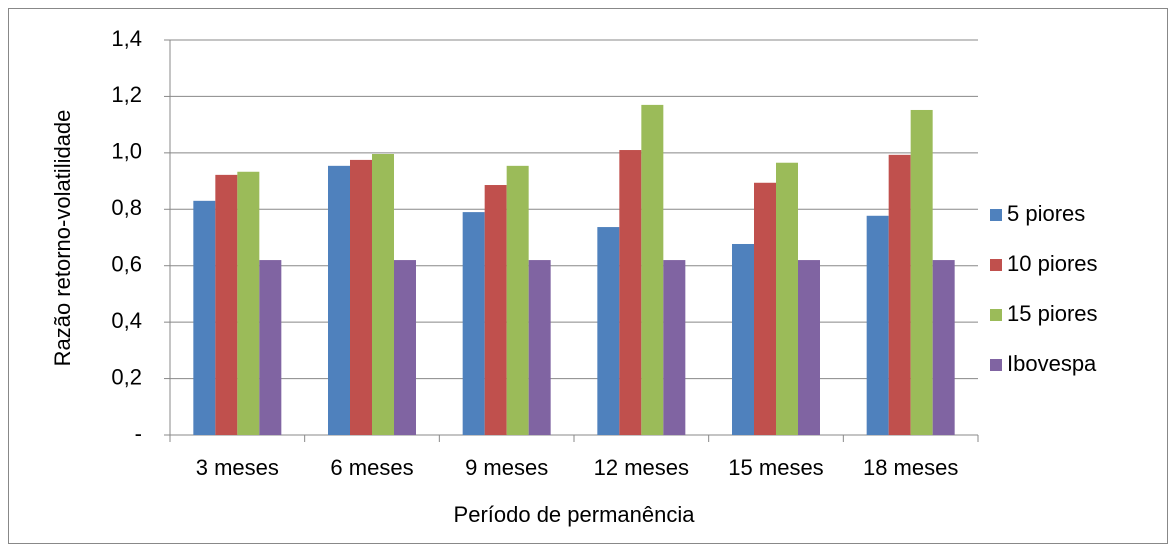 The height and width of the screenshot is (557, 1176). What do you see at coordinates (237, 467) in the screenshot?
I see `x-tick-label: 3 meses` at bounding box center [237, 467].